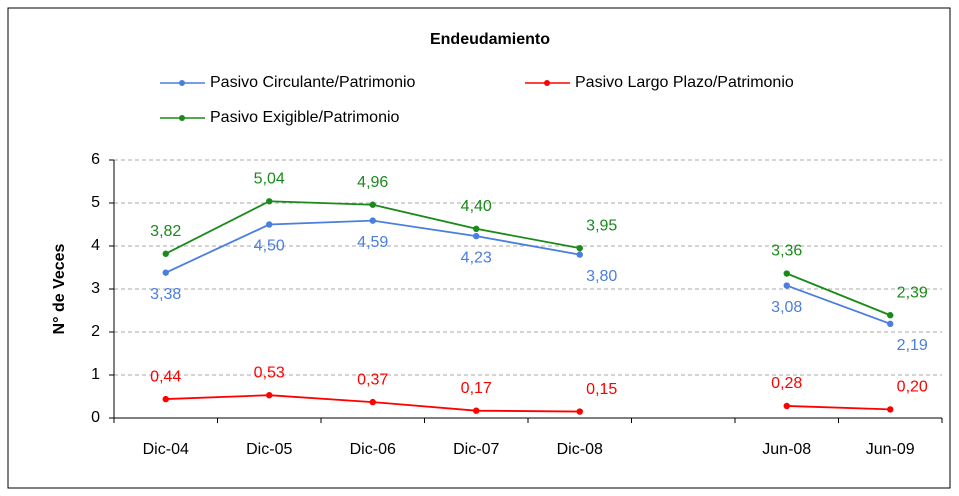 The width and height of the screenshot is (959, 496). Describe the element at coordinates (95, 288) in the screenshot. I see `y-tick-label: 3` at that location.